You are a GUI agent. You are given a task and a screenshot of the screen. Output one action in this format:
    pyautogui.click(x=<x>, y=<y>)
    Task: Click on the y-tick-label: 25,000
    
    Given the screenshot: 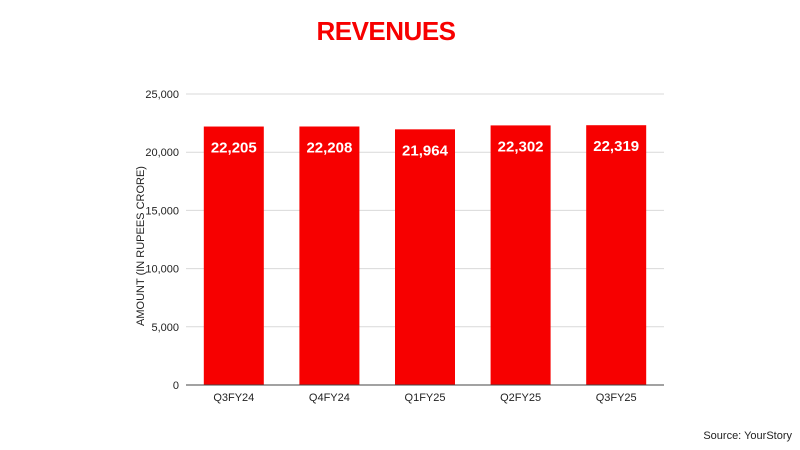 What is the action you would take?
    pyautogui.click(x=162, y=95)
    